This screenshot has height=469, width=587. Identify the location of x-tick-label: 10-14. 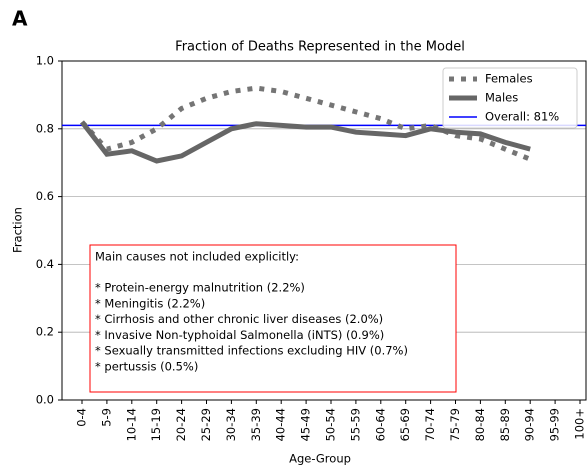
(131, 424).